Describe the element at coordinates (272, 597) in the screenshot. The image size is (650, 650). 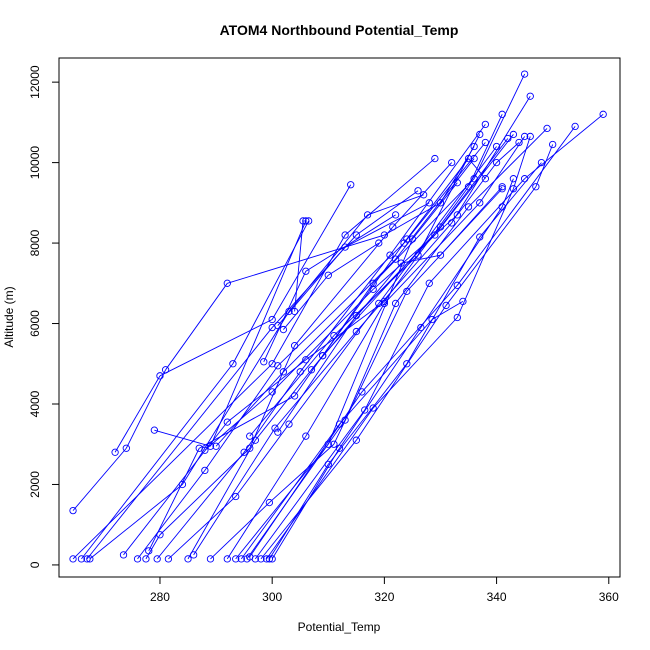
I see `x-tick-label: 300` at that location.